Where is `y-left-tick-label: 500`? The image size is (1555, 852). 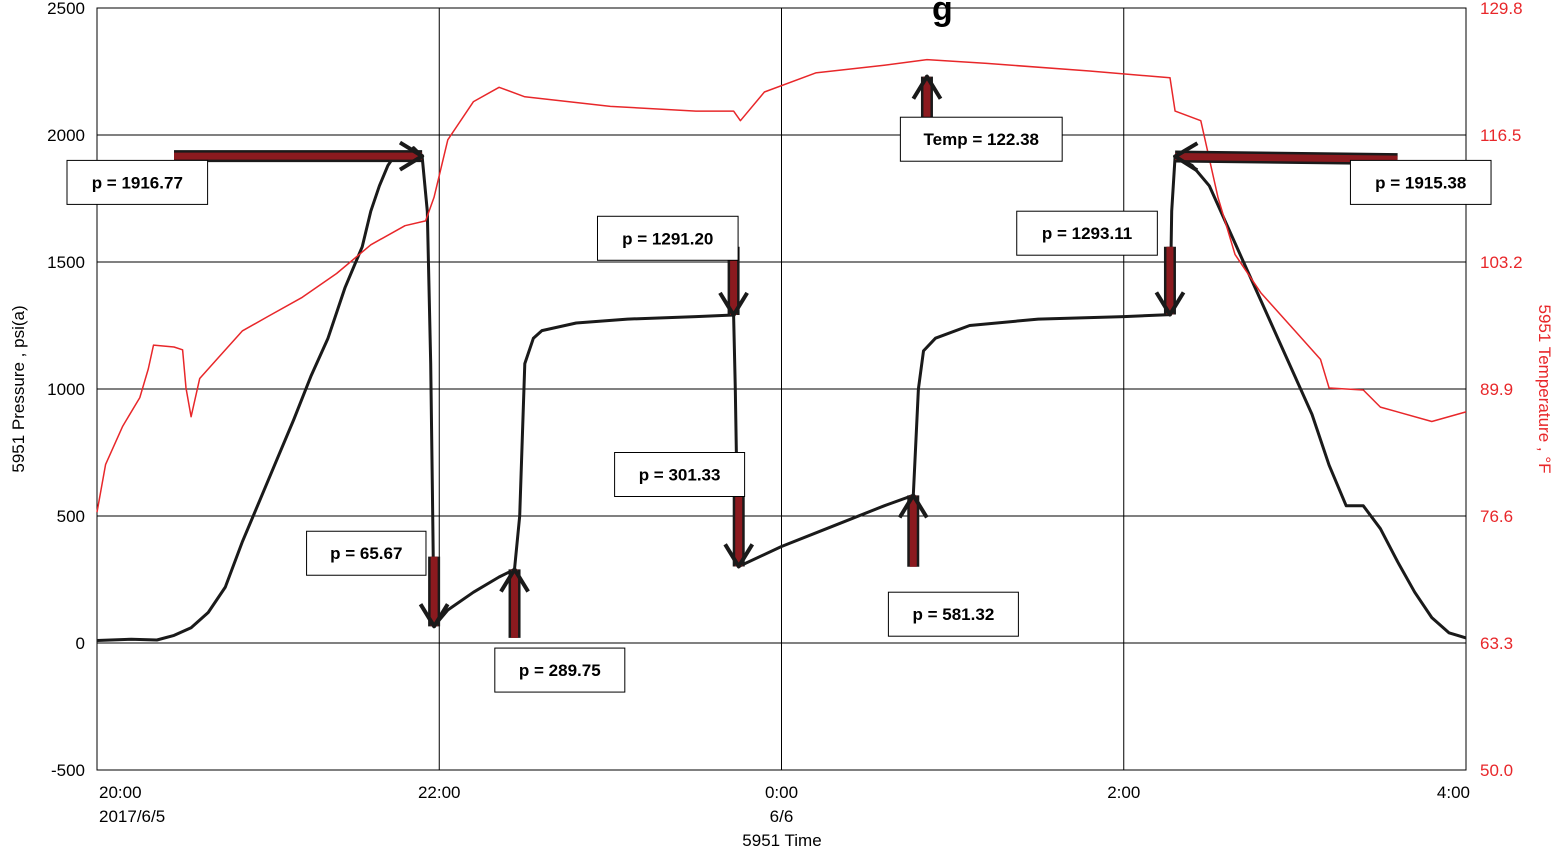 y-left-tick-label: 500 is located at coordinates (71, 516).